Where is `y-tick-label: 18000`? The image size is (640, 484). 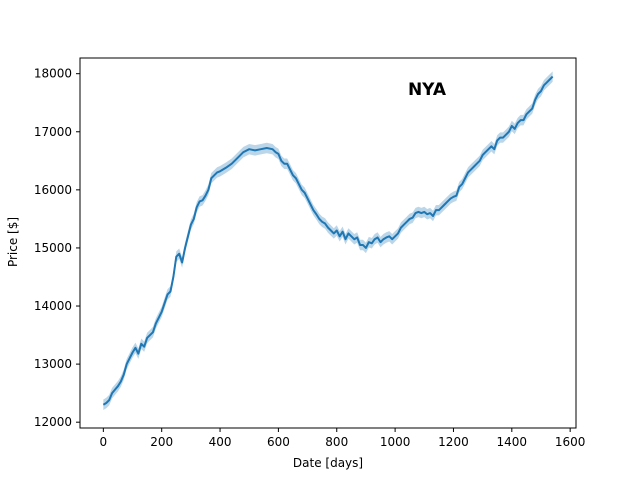 y-tick-label: 18000 is located at coordinates (53, 74).